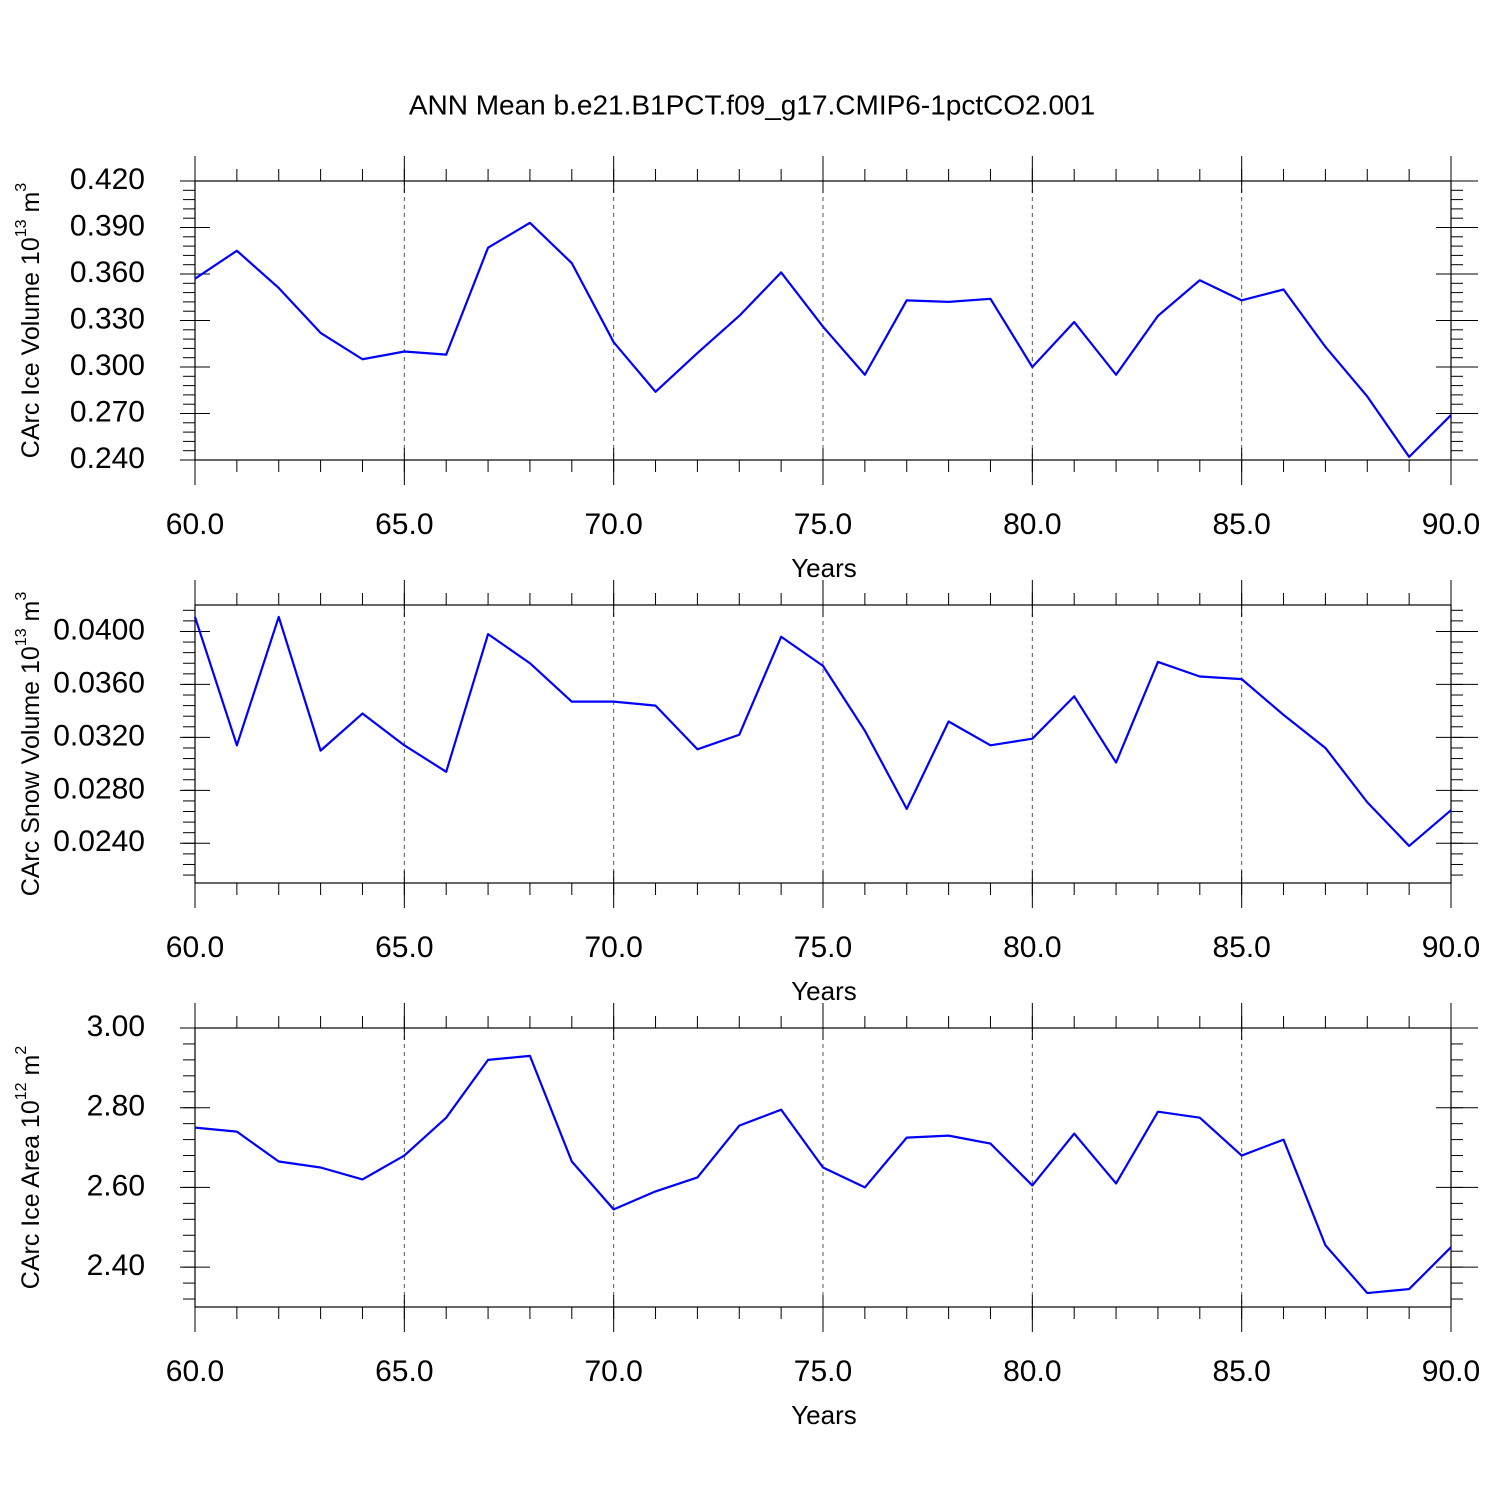 The width and height of the screenshot is (1500, 1500). Describe the element at coordinates (31, 347) in the screenshot. I see `y-axis-label-part: CArc Ice Volume 10` at that location.